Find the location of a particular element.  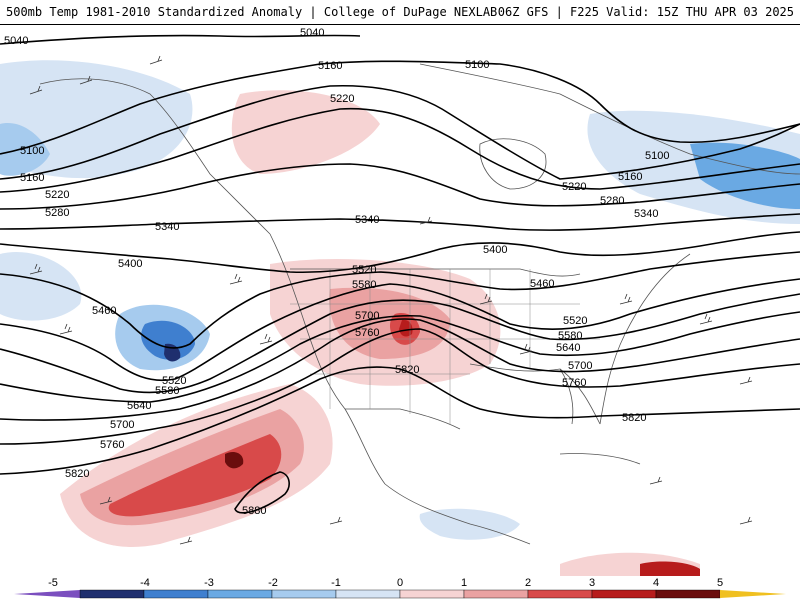

colorbar-segments is located at coordinates (400, 594).